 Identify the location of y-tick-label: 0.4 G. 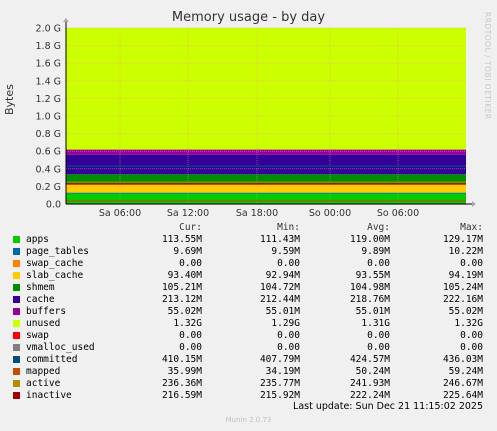
(49, 169).